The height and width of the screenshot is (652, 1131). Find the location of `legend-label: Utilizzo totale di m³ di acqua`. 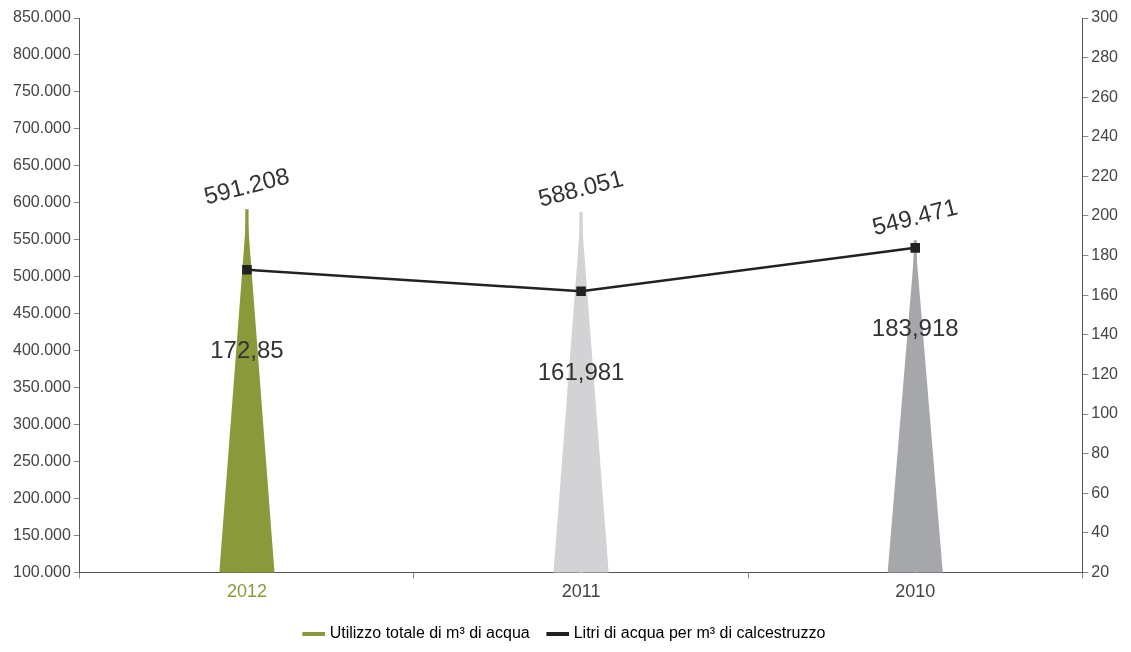

legend-label: Utilizzo totale di m³ di acqua is located at coordinates (429, 633).